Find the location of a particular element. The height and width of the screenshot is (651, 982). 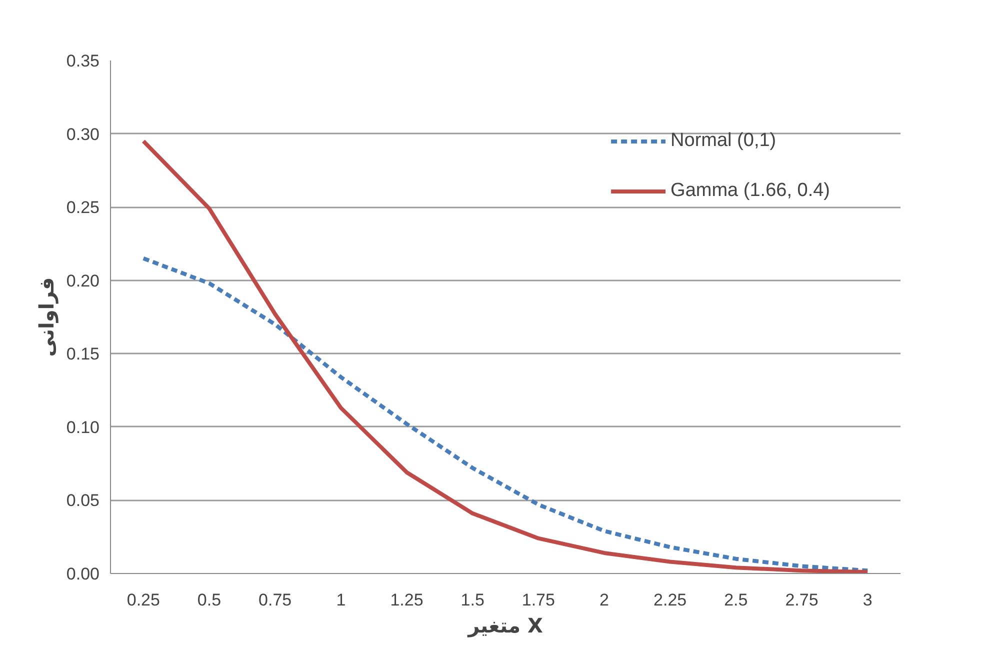

y-tick-label: 0.20 is located at coordinates (83, 280).